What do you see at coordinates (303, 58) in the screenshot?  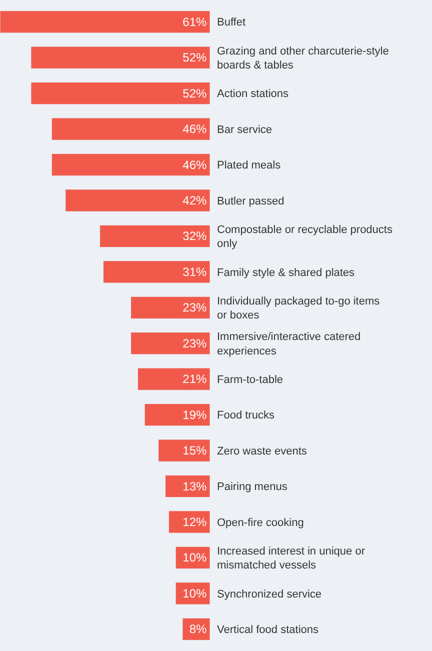 I see `y-tick-label: Grazing and other charcuterie-style boards & tables` at bounding box center [303, 58].